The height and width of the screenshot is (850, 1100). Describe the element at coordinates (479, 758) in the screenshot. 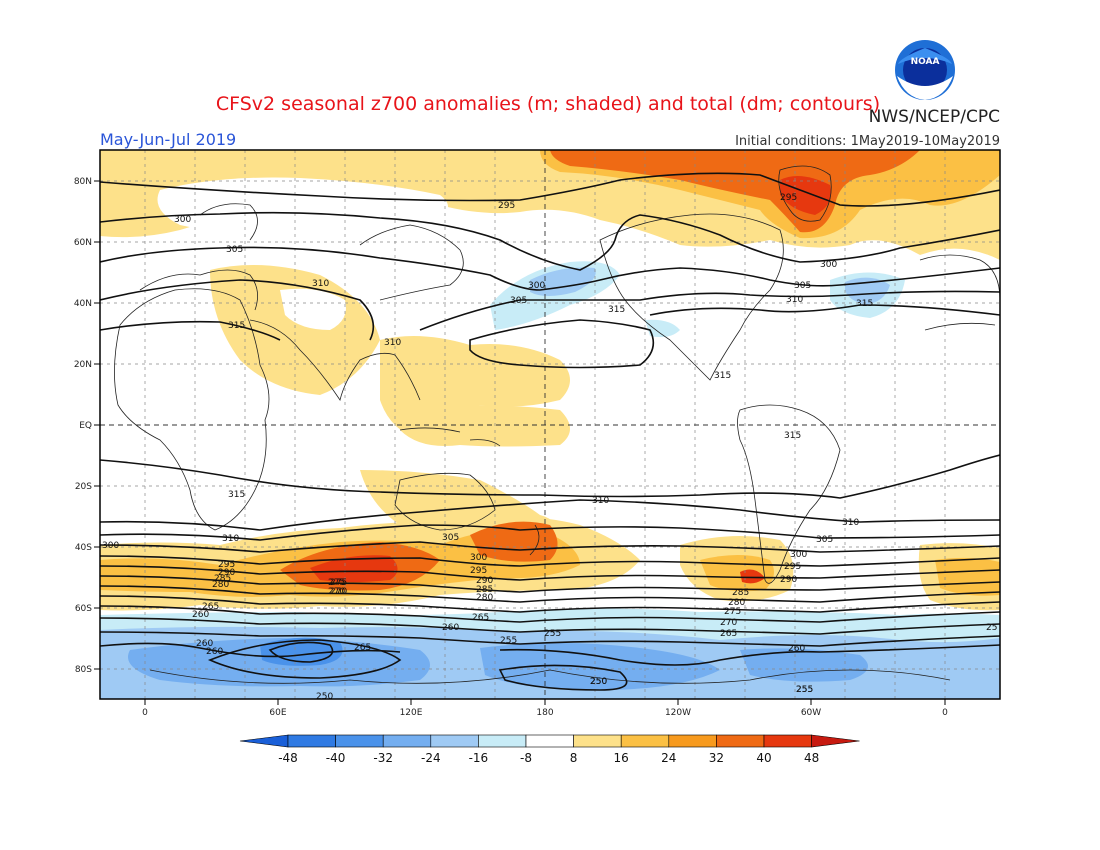

I see `colorbar-label: -16` at that location.